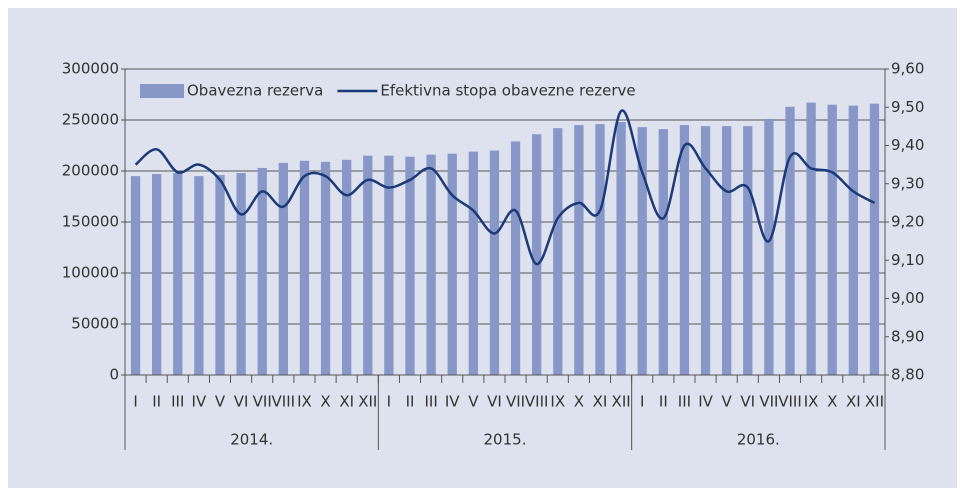  I want to click on y2-tick-label: 9,40, so click(907, 145).